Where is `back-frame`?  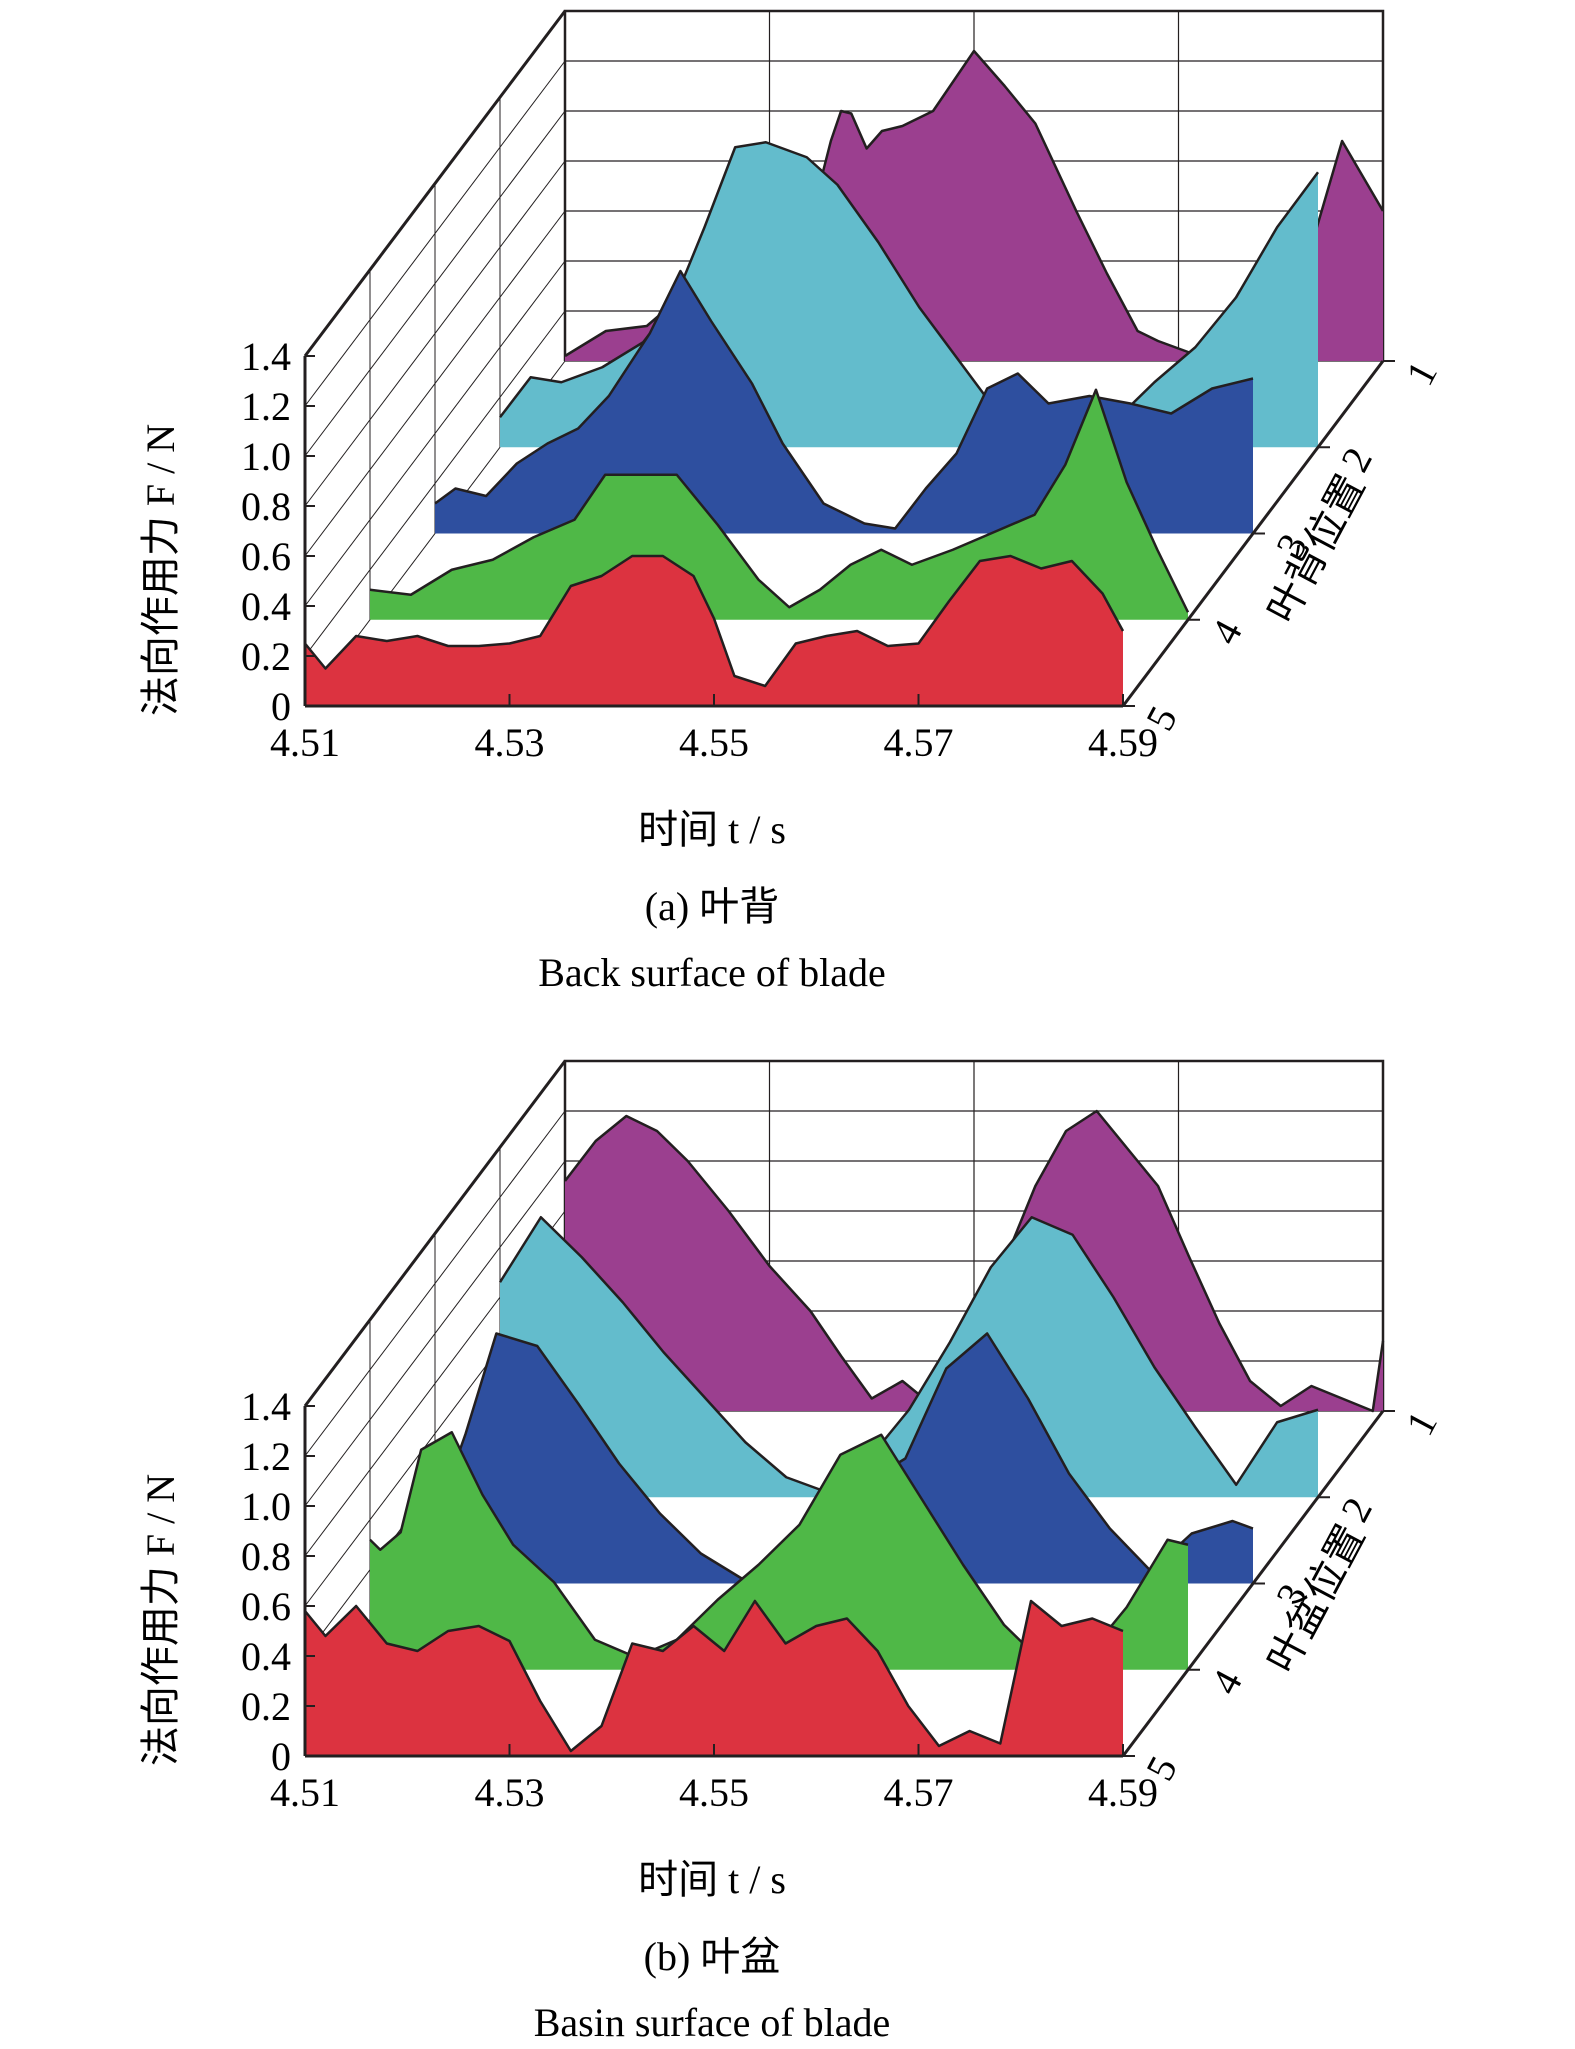
back-frame is located at coordinates (974, 185).